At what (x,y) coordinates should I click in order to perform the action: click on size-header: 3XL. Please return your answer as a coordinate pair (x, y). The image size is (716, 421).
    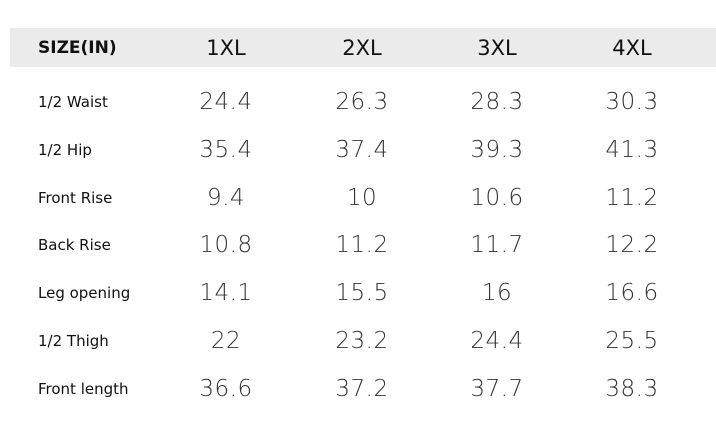
    Looking at the image, I should click on (497, 48).